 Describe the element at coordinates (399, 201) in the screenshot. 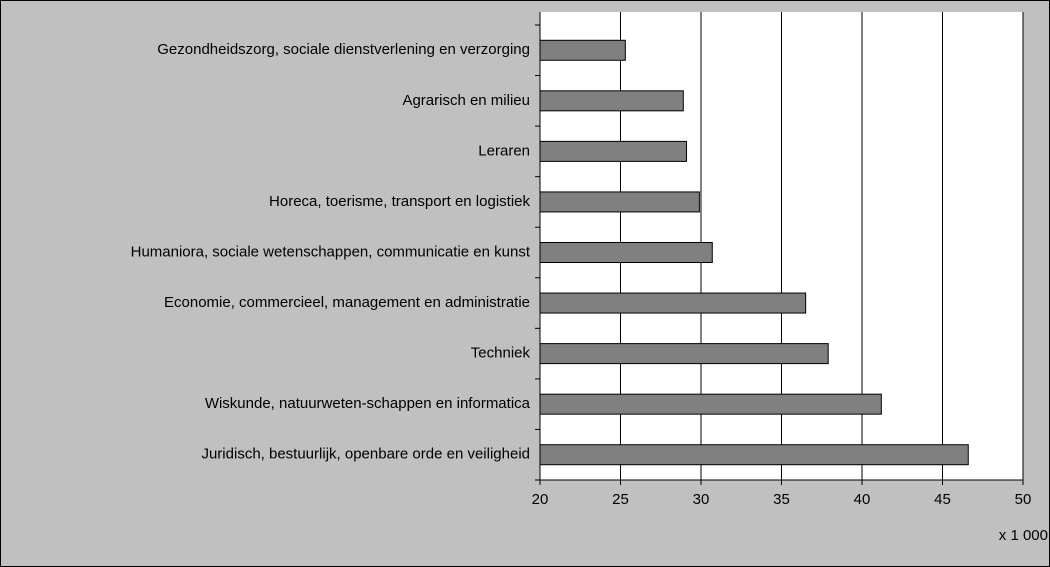

I see `y-tick-label: Horeca, toerisme, transport en logistiek` at that location.